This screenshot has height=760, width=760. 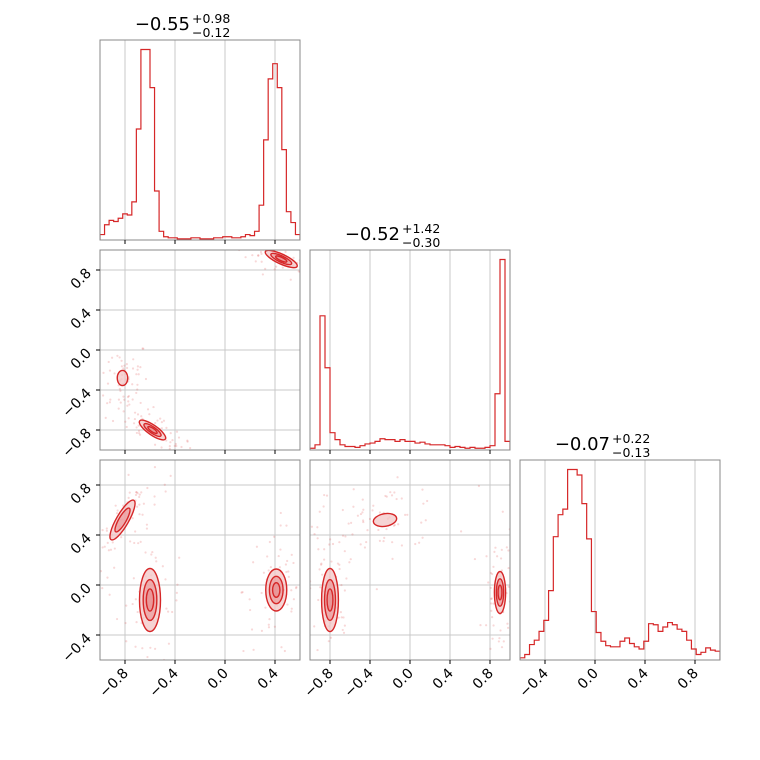 I want to click on y-tick-label: 0.8, so click(x=81, y=494).